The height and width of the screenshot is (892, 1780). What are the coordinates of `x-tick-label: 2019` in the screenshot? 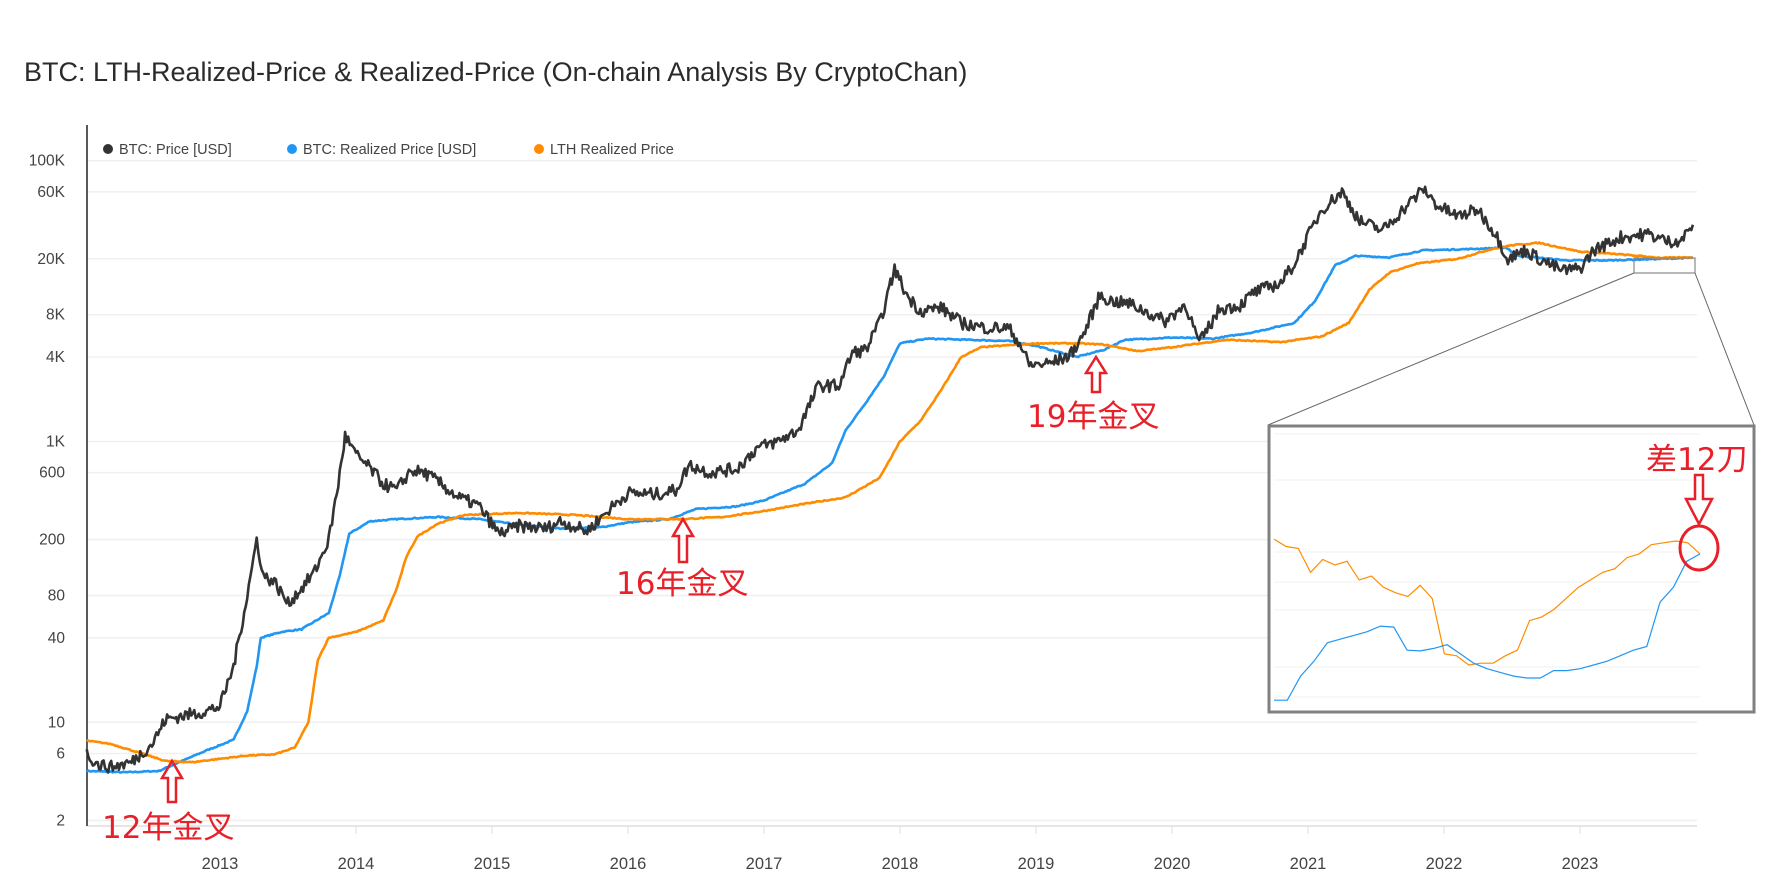 It's located at (1036, 864).